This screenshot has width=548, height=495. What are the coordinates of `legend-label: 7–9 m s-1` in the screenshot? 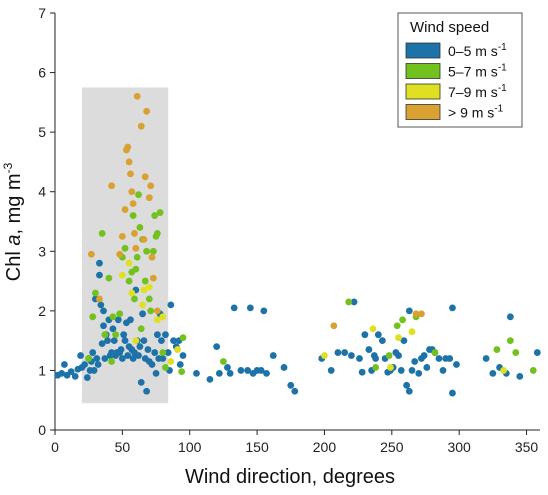 It's located at (477, 91).